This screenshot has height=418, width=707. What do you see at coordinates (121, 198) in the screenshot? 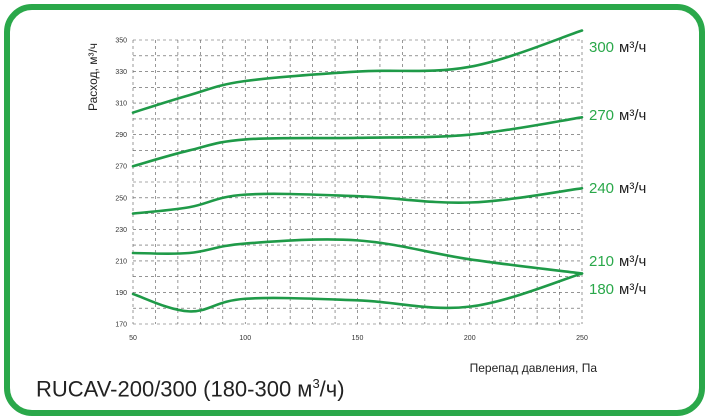
I see `y-tick-label: 250` at bounding box center [121, 198].